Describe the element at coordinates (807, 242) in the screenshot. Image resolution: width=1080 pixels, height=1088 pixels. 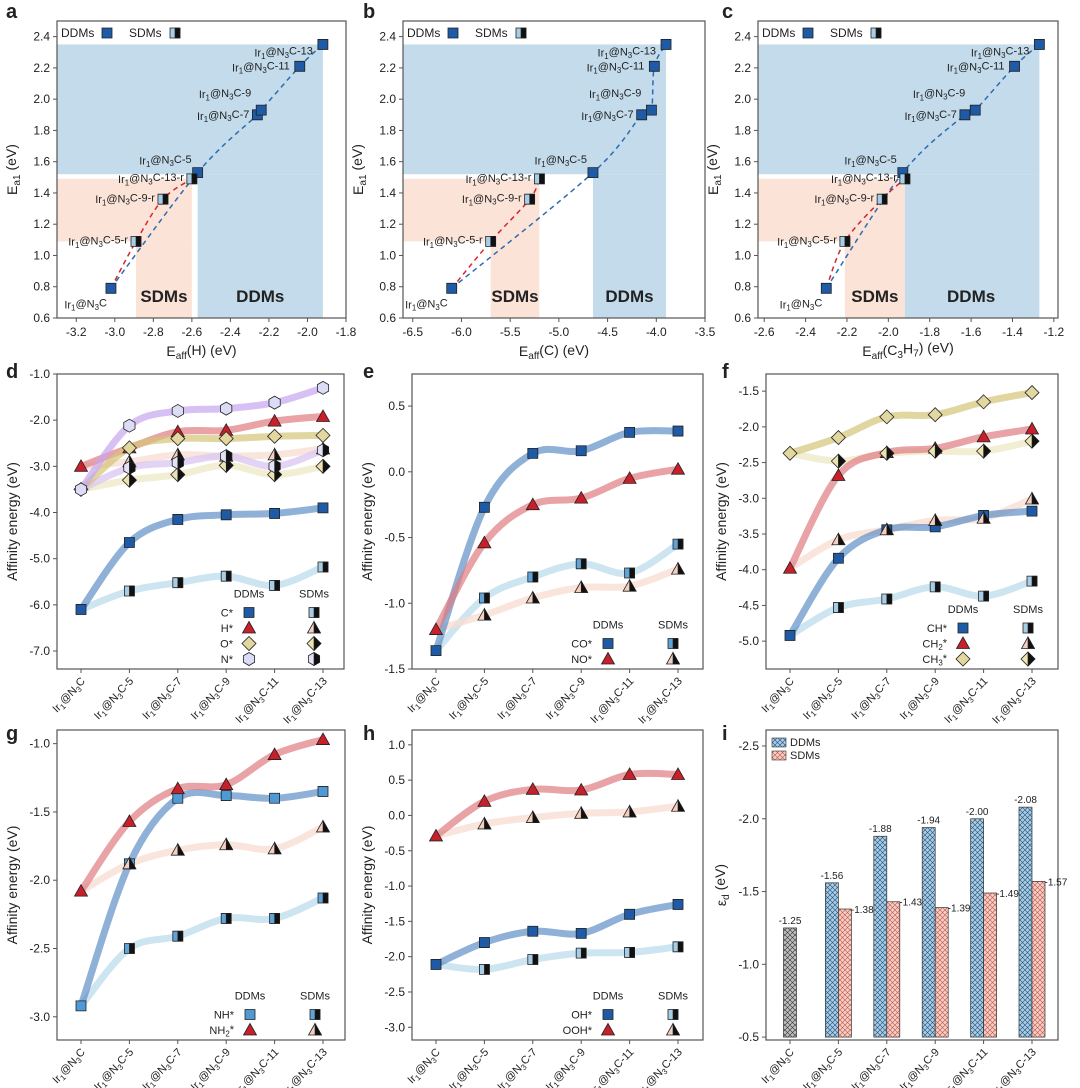
I see `sdm-point-label: Ir1​@N3​C-5-r` at that location.